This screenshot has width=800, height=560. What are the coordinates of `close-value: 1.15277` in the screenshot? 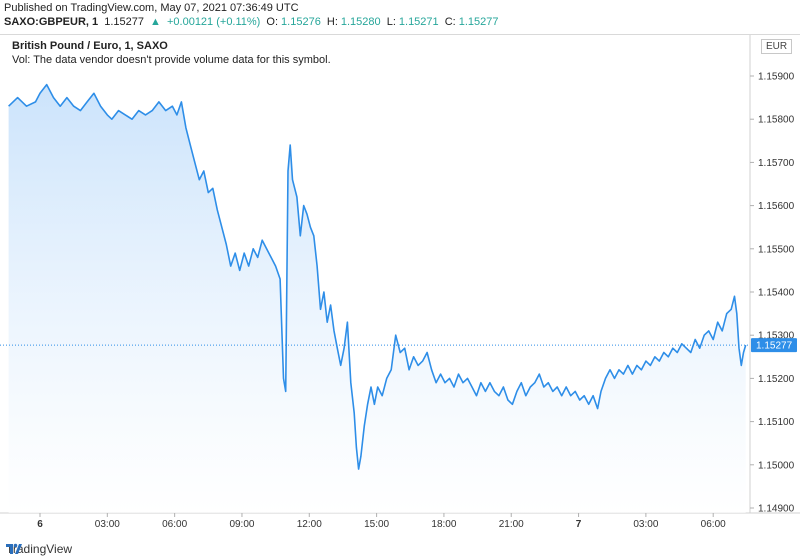 It's located at (478, 22).